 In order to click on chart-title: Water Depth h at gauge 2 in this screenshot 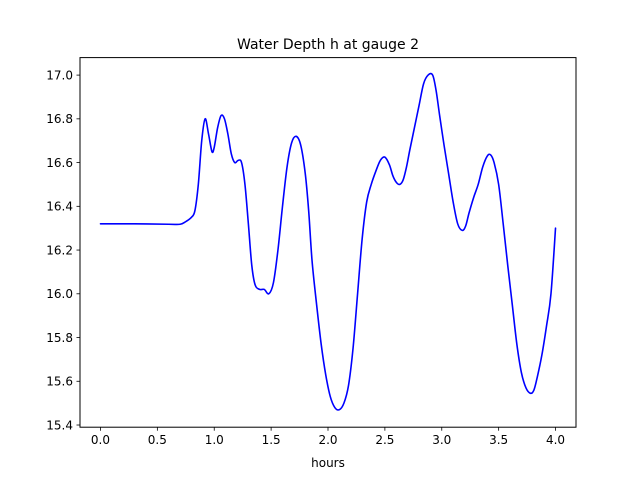, I will do `click(328, 45)`.